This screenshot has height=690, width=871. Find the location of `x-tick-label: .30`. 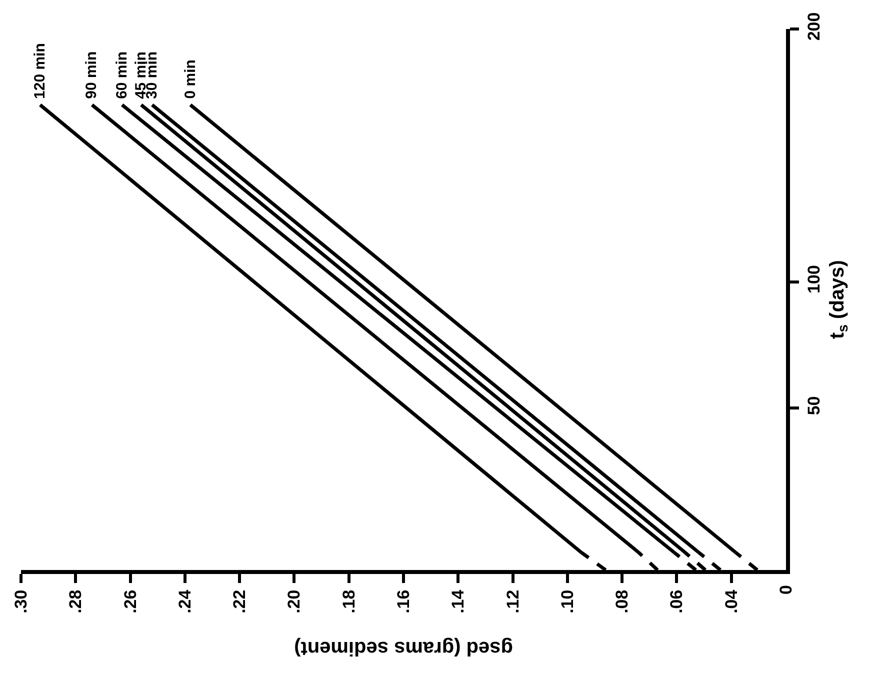

x-tick-label: .30 is located at coordinates (21, 602).